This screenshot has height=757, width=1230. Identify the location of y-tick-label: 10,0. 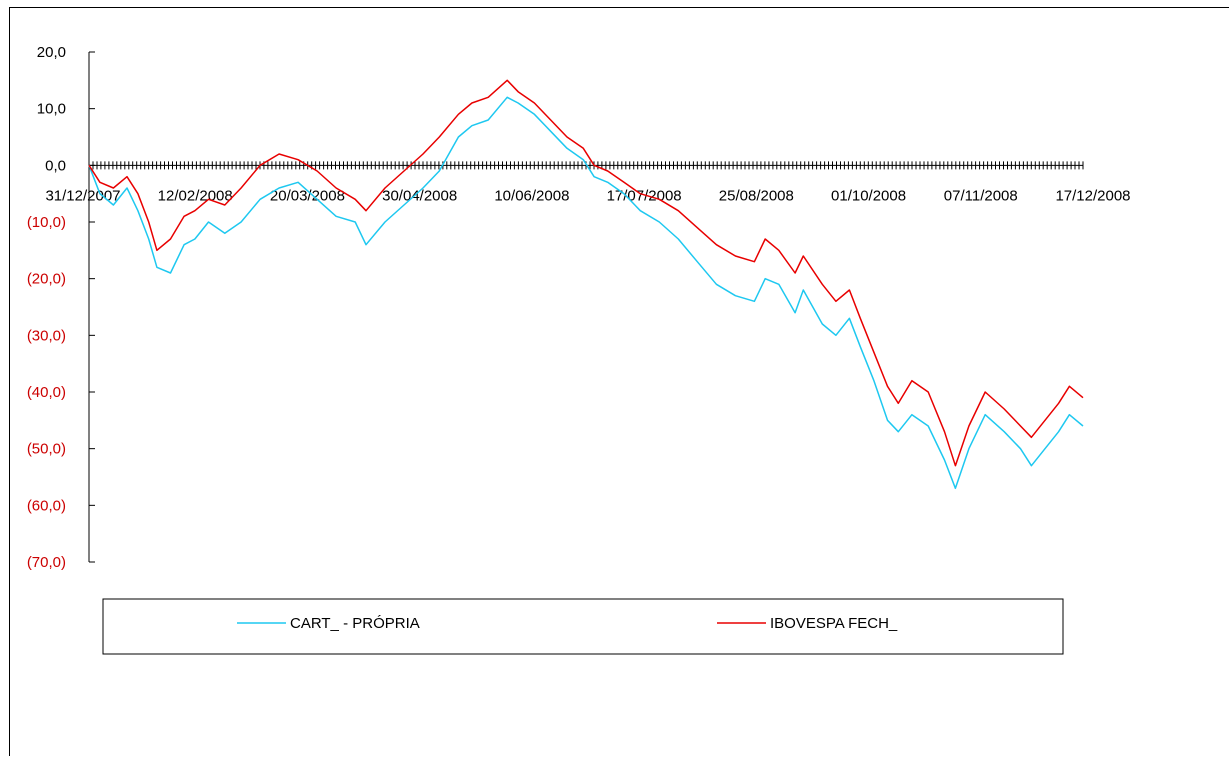
(51, 109).